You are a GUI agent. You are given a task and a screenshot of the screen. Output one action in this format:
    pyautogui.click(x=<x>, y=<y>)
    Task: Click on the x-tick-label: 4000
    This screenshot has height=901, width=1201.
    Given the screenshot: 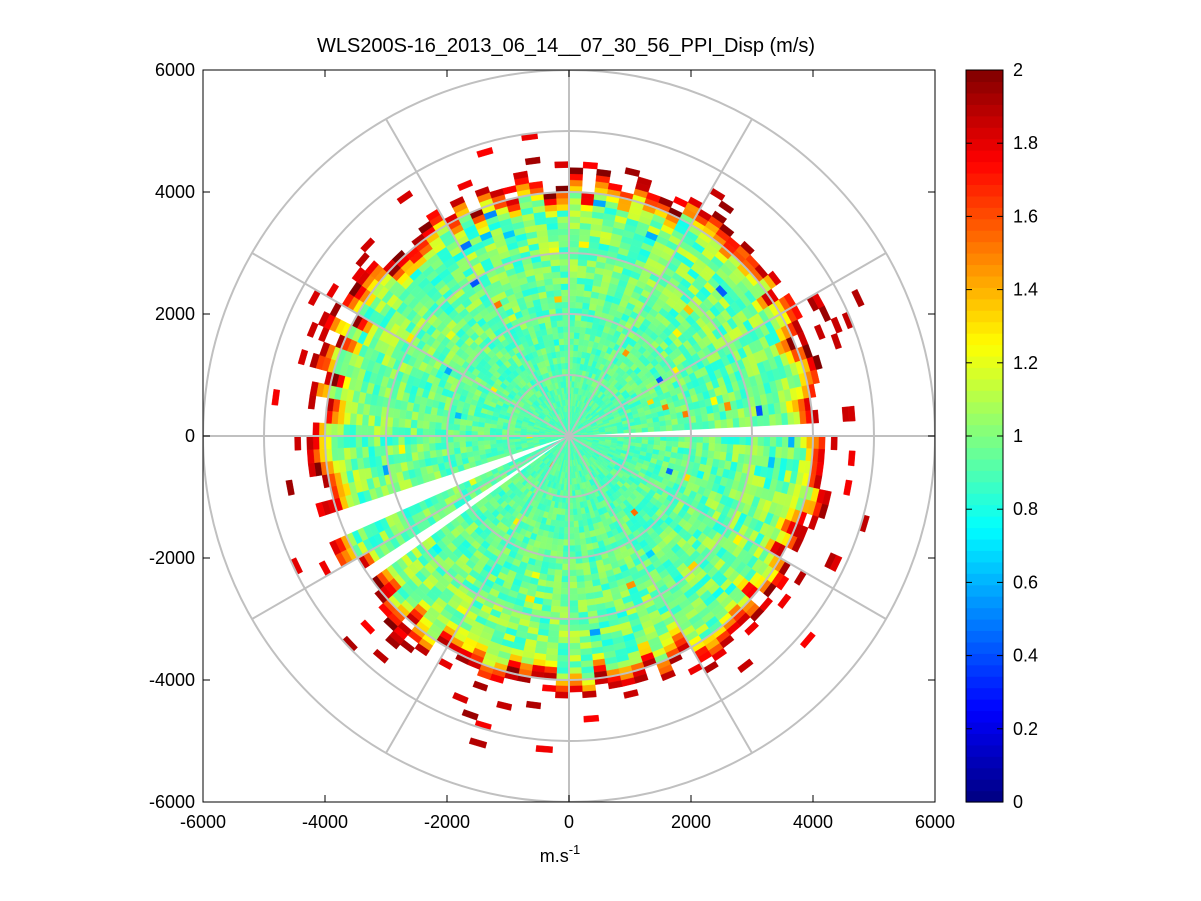 What is the action you would take?
    pyautogui.click(x=813, y=822)
    